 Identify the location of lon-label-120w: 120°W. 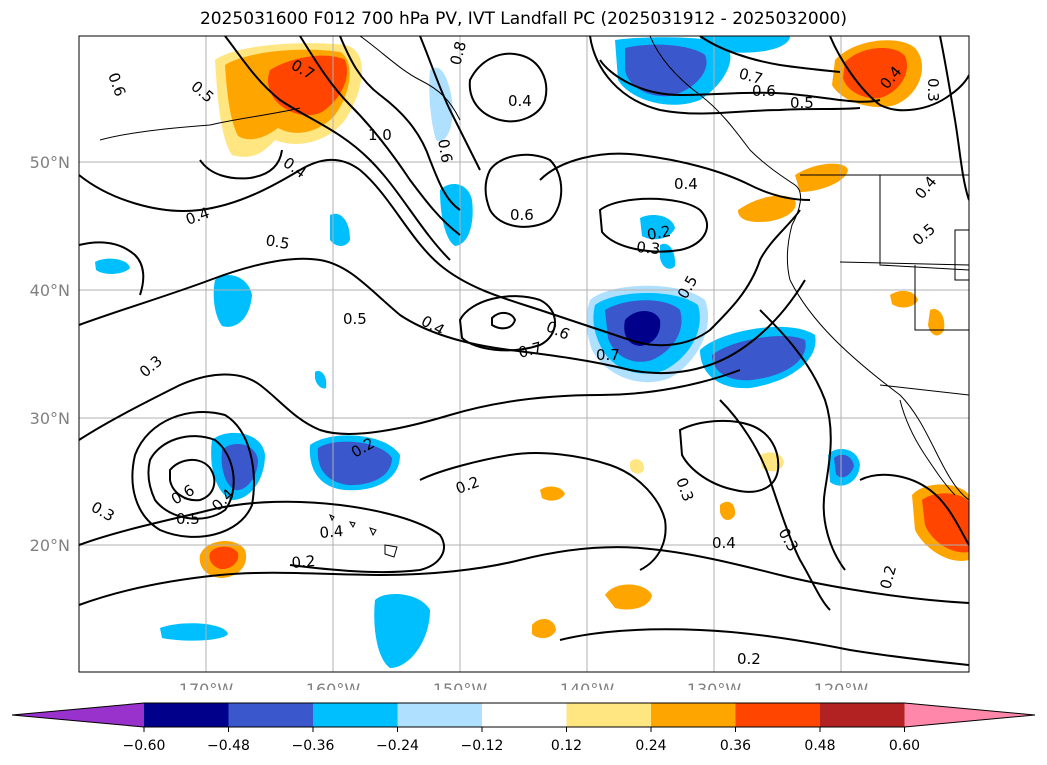
(841, 685).